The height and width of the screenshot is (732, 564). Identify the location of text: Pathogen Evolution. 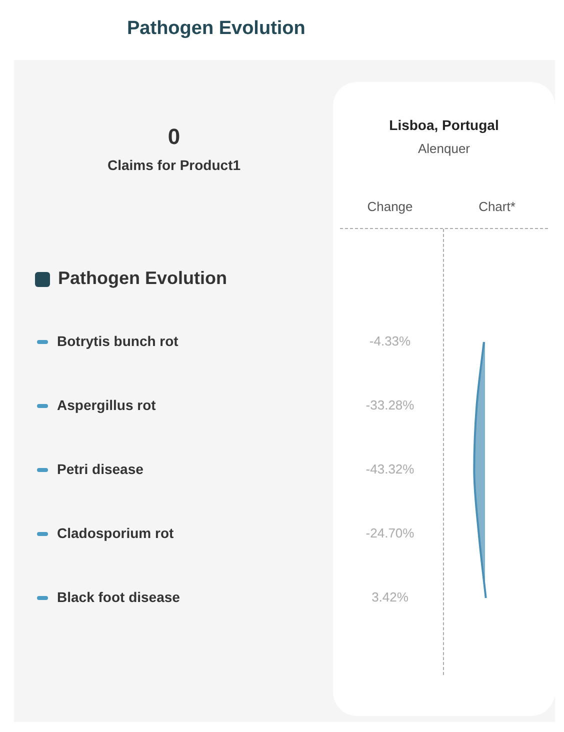
(216, 29).